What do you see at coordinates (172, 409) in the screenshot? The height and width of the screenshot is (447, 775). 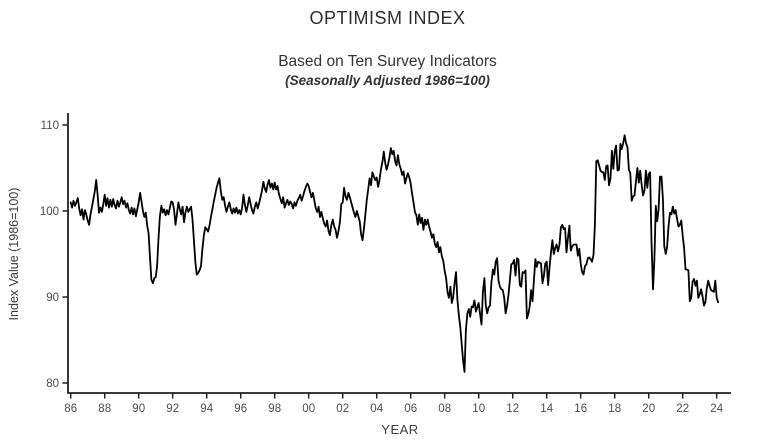 I see `x-tick-label: 92` at bounding box center [172, 409].